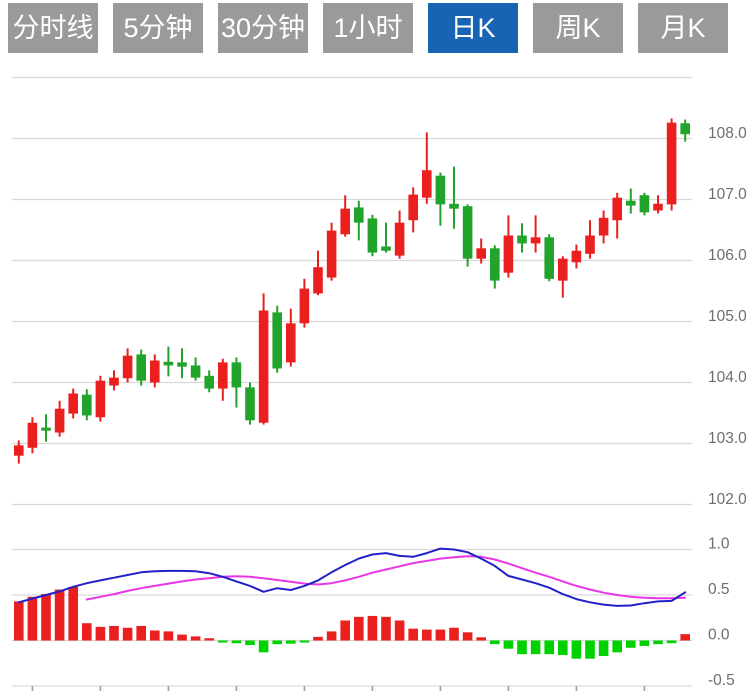 This screenshot has width=754, height=691. Describe the element at coordinates (578, 28) in the screenshot. I see `tab-weekly-k: 周K` at that location.